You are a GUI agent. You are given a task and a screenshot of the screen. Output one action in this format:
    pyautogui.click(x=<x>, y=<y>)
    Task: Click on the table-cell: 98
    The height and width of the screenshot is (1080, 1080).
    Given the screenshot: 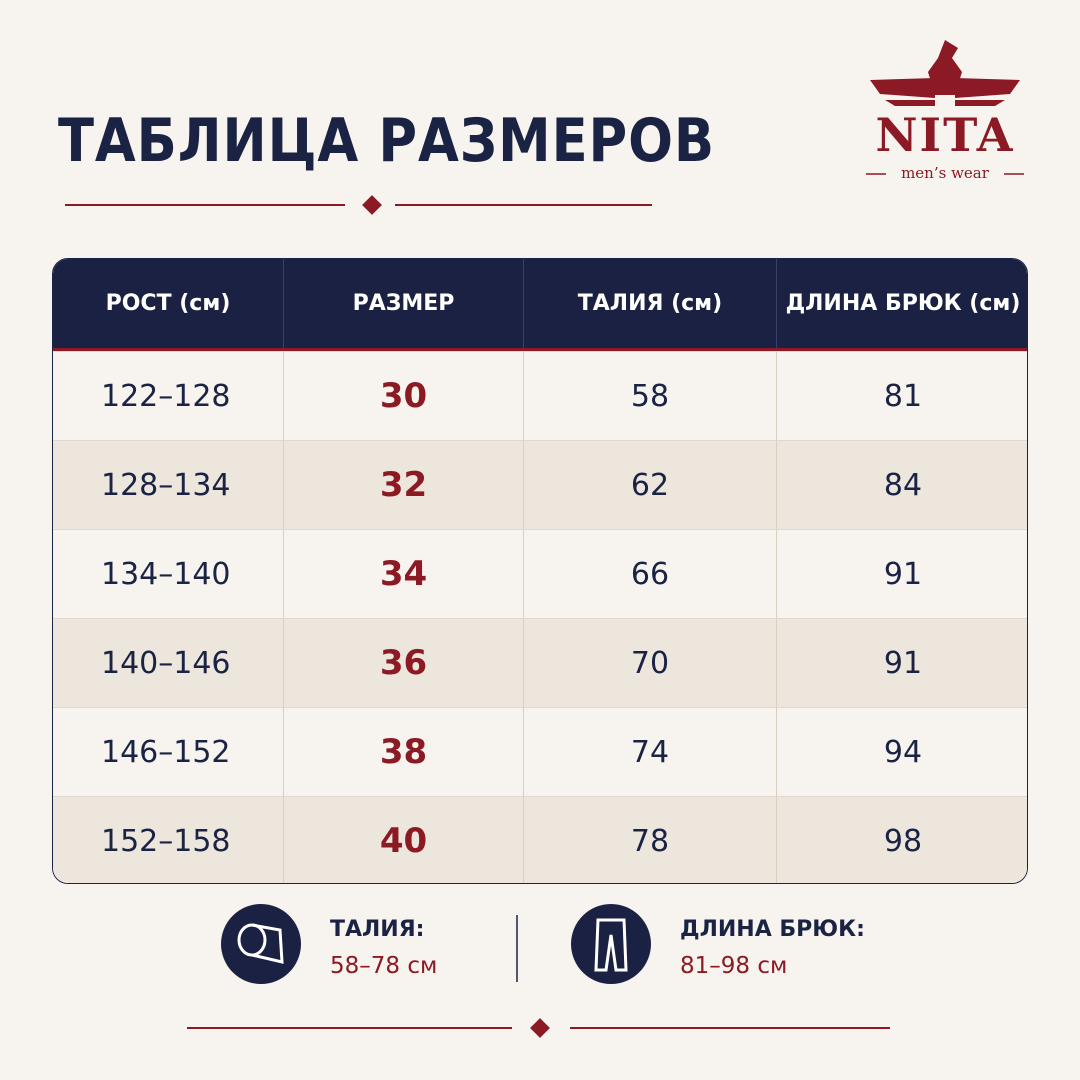 What is the action you would take?
    pyautogui.click(x=901, y=839)
    